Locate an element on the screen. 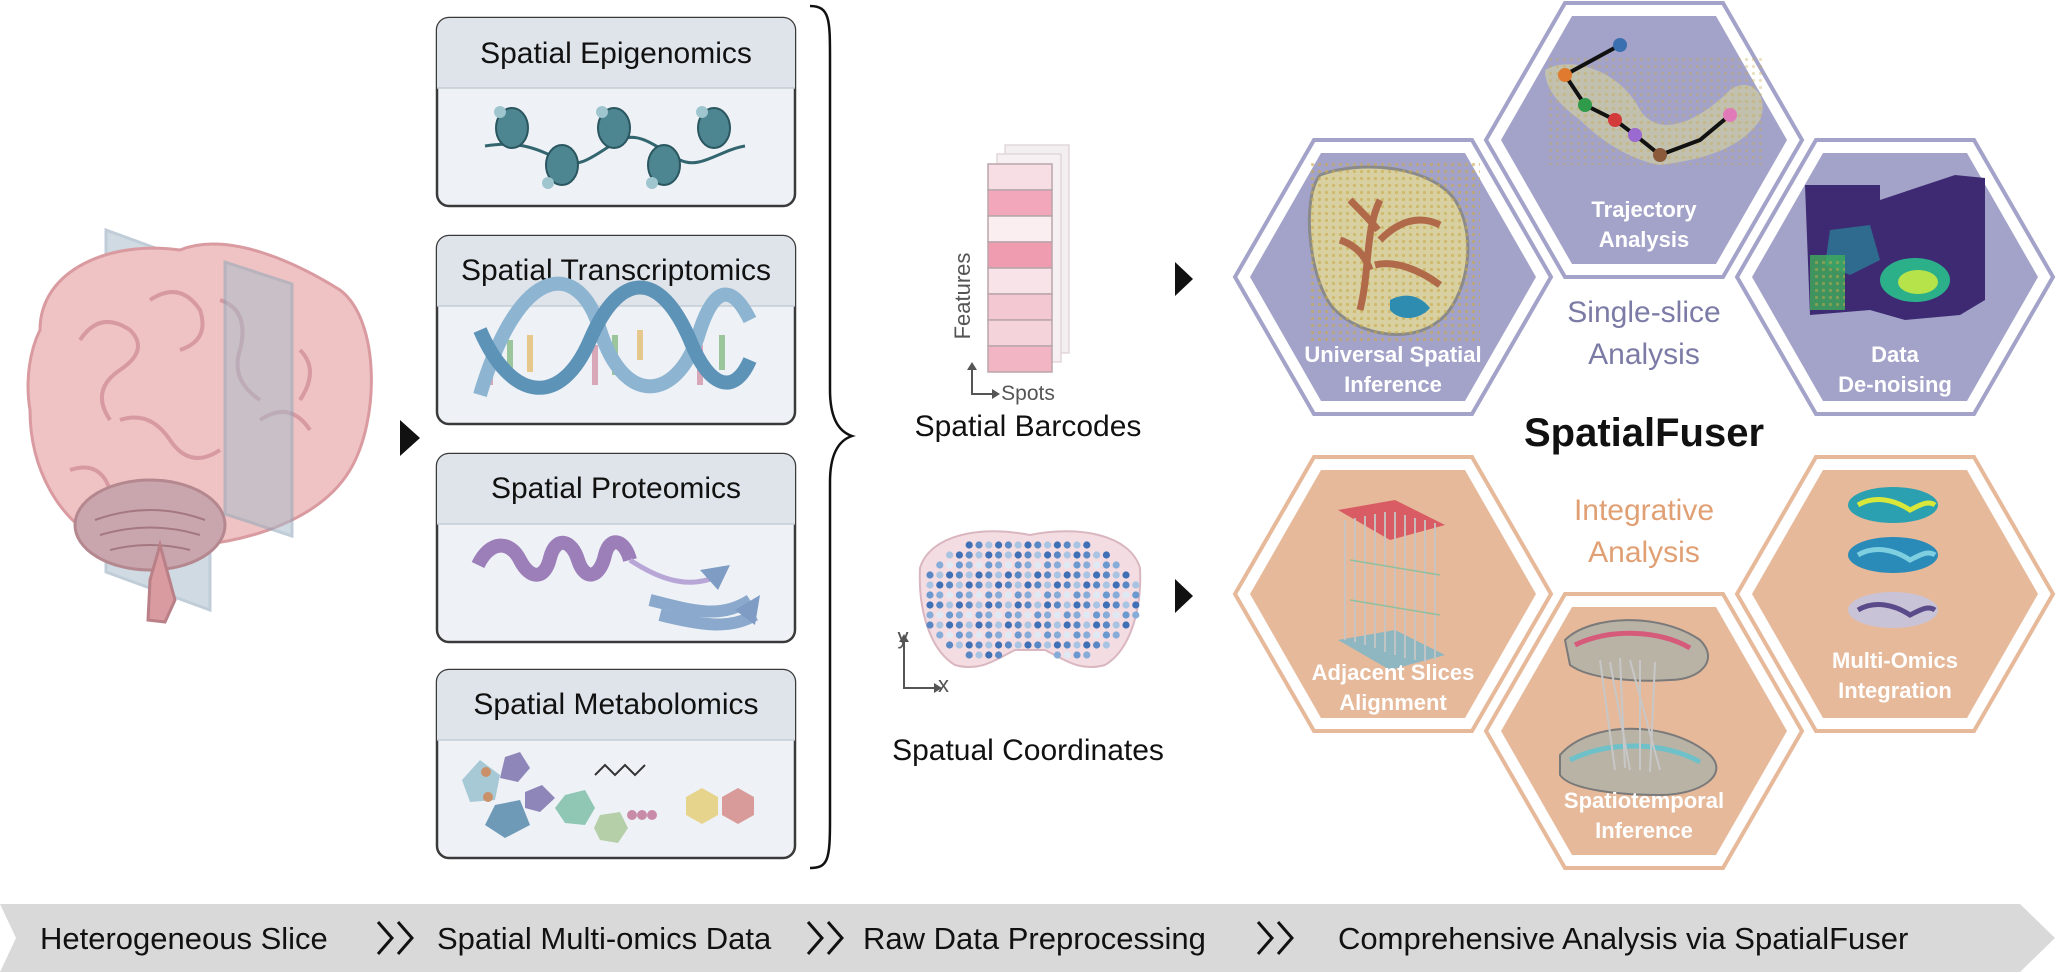 Image resolution: width=2059 pixels, height=973 pixels. spots-axis-label: Spots is located at coordinates (1028, 393).